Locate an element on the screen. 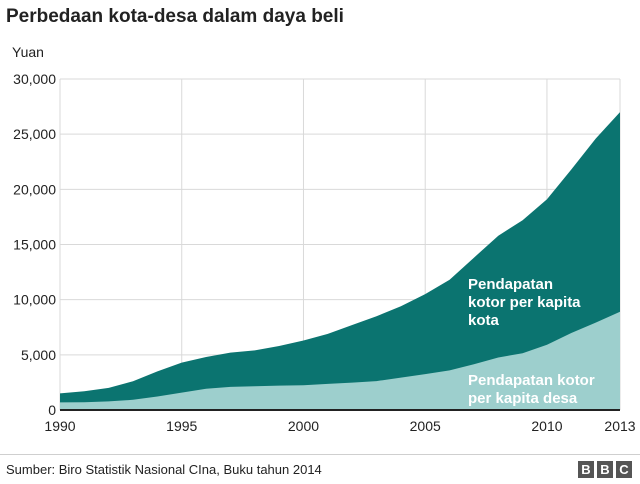 The width and height of the screenshot is (640, 484). x-tick-label: 1995 is located at coordinates (181, 426).